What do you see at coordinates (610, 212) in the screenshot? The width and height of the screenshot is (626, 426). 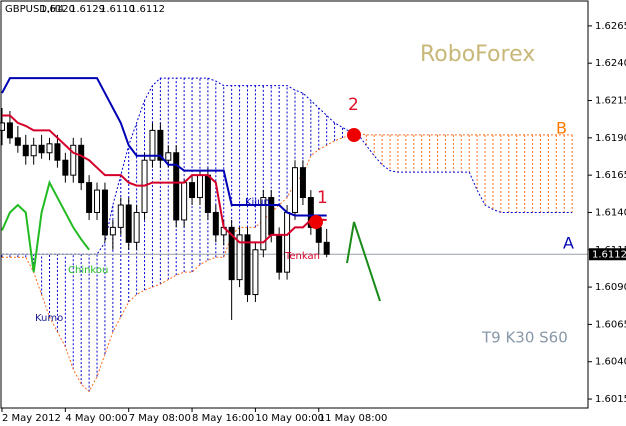 I see `y-tick-label: 1.6140` at bounding box center [610, 212].